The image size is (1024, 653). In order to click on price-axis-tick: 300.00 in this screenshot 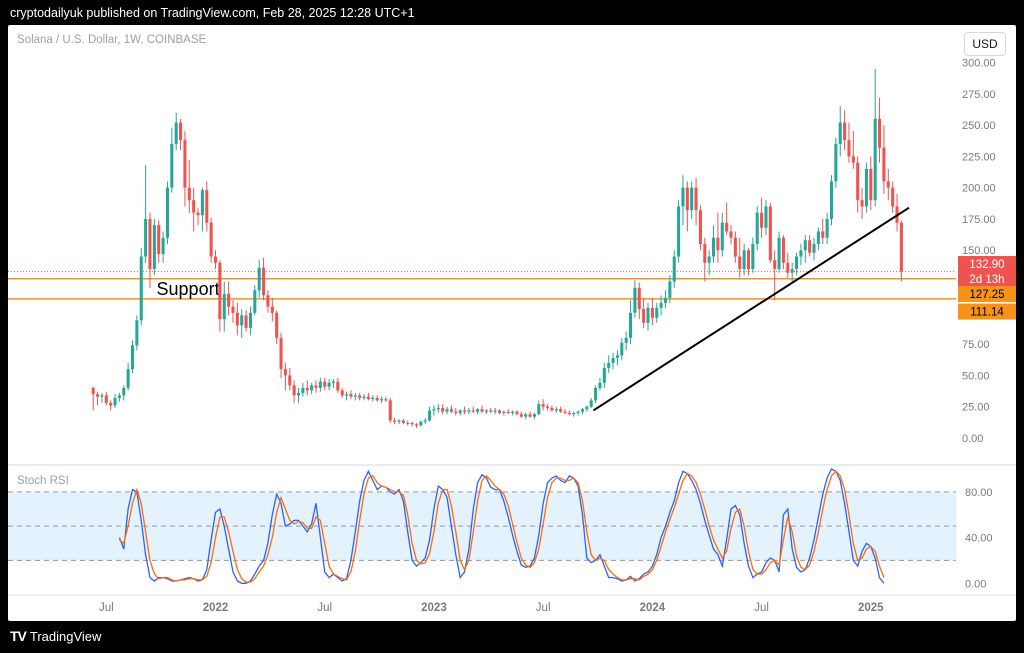, I will do `click(979, 64)`.